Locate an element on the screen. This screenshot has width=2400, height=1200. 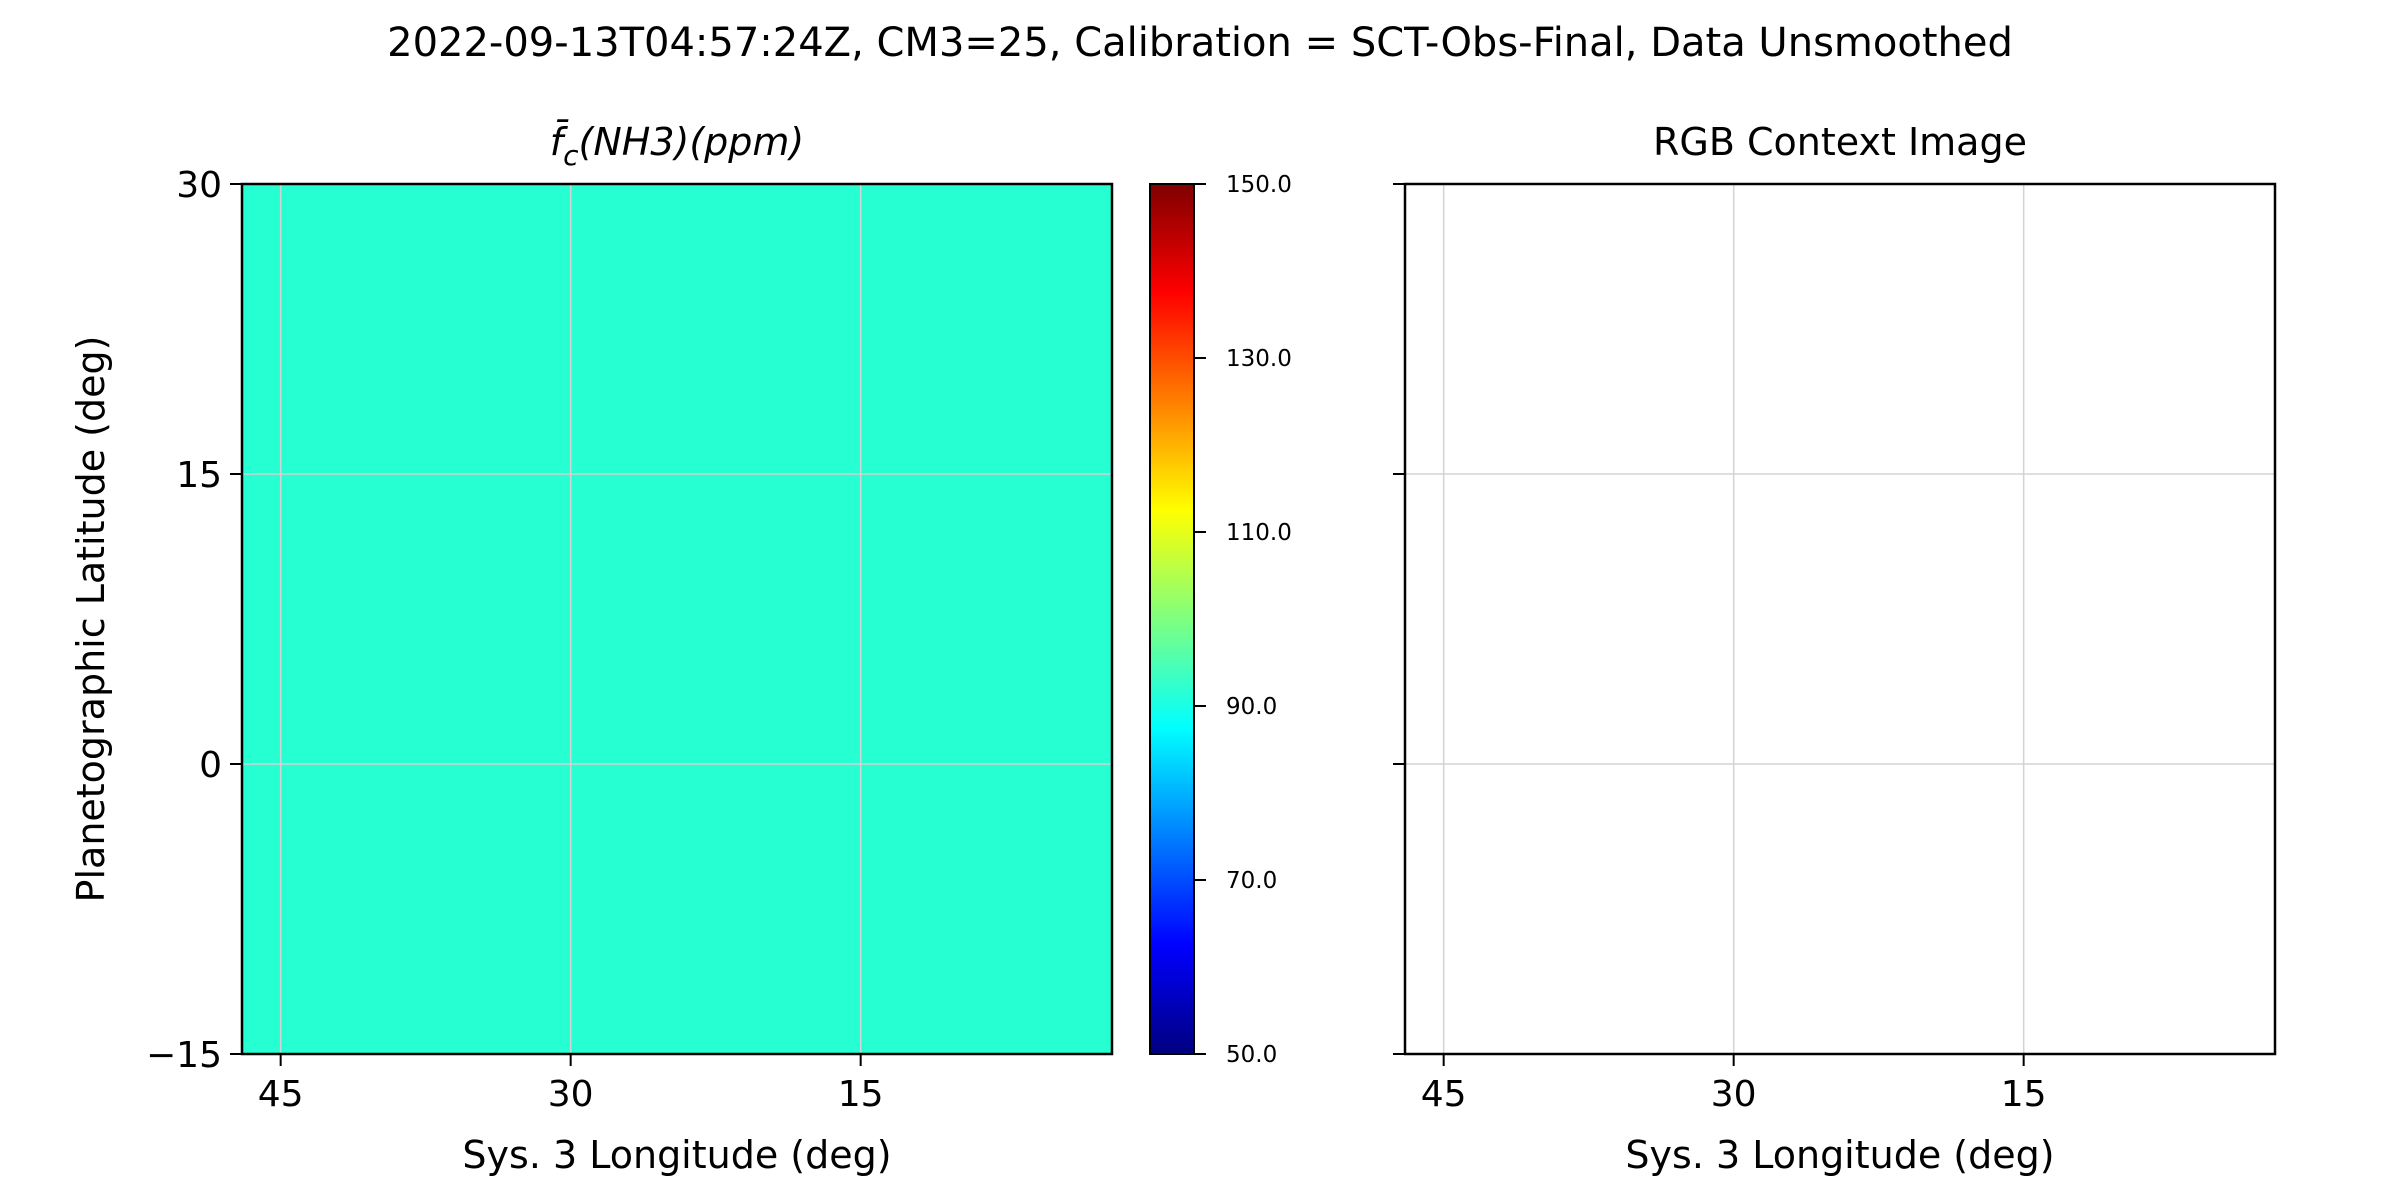
heatmap-y-tick-label: −15 is located at coordinates (184, 1055).